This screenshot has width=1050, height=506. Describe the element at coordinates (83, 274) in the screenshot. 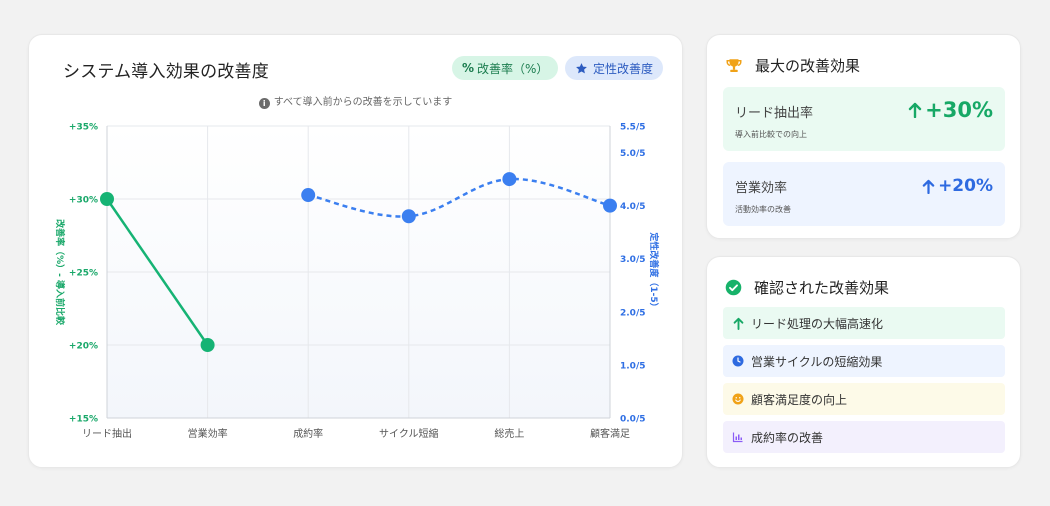

I see `y-left-tick-label: +25%` at that location.